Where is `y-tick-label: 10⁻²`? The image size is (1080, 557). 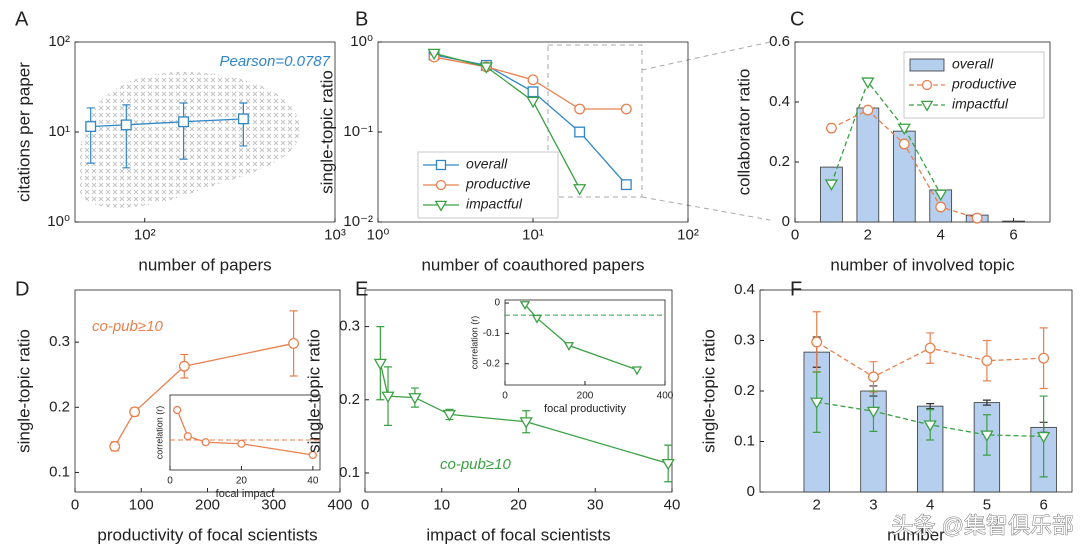
y-tick-label: 10⁻² is located at coordinates (358, 221).